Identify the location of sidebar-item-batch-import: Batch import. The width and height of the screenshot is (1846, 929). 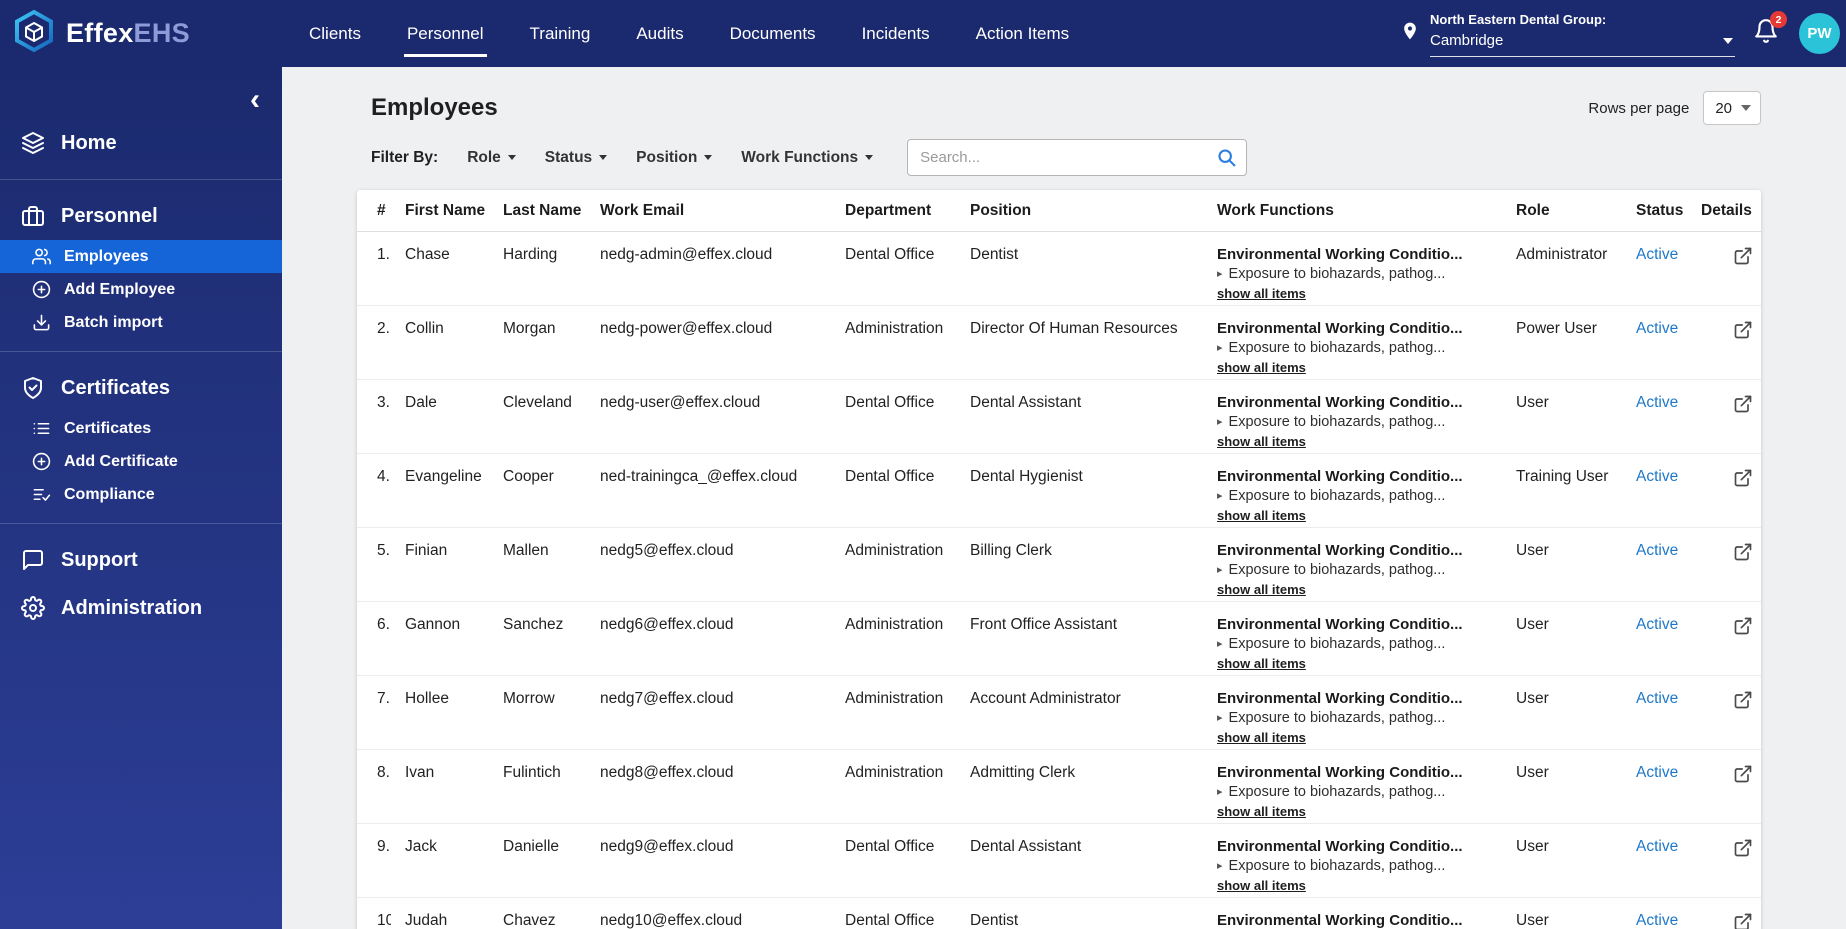
(141, 322).